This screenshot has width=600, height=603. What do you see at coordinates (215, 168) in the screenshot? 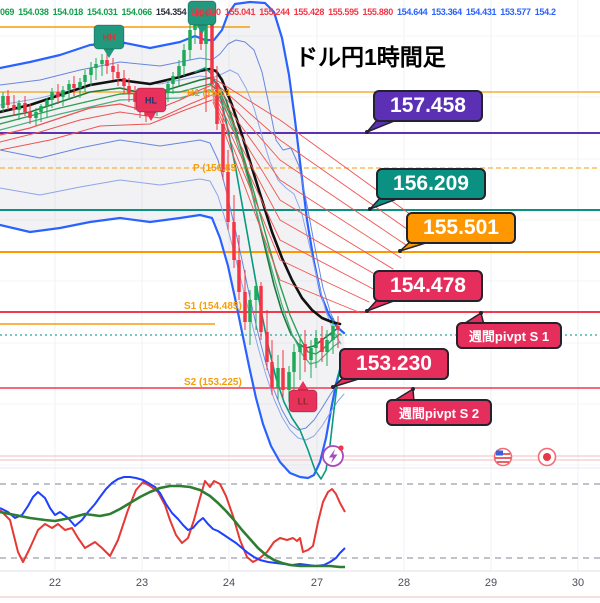
I see `pivot-level-text: P (156.85` at bounding box center [215, 168].